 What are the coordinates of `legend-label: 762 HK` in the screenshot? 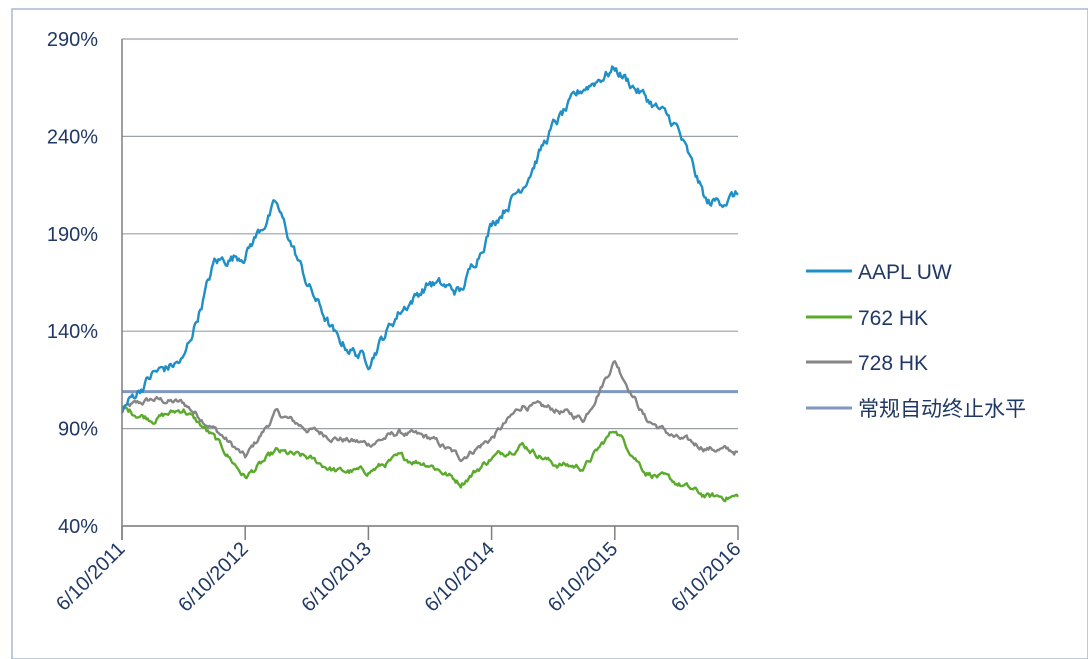 It's located at (893, 318).